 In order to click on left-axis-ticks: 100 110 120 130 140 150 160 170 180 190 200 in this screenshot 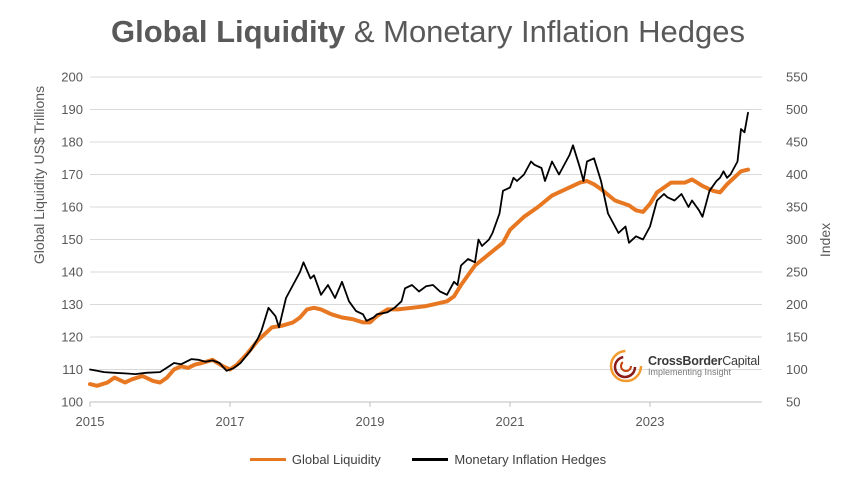, I will do `click(72, 240)`.